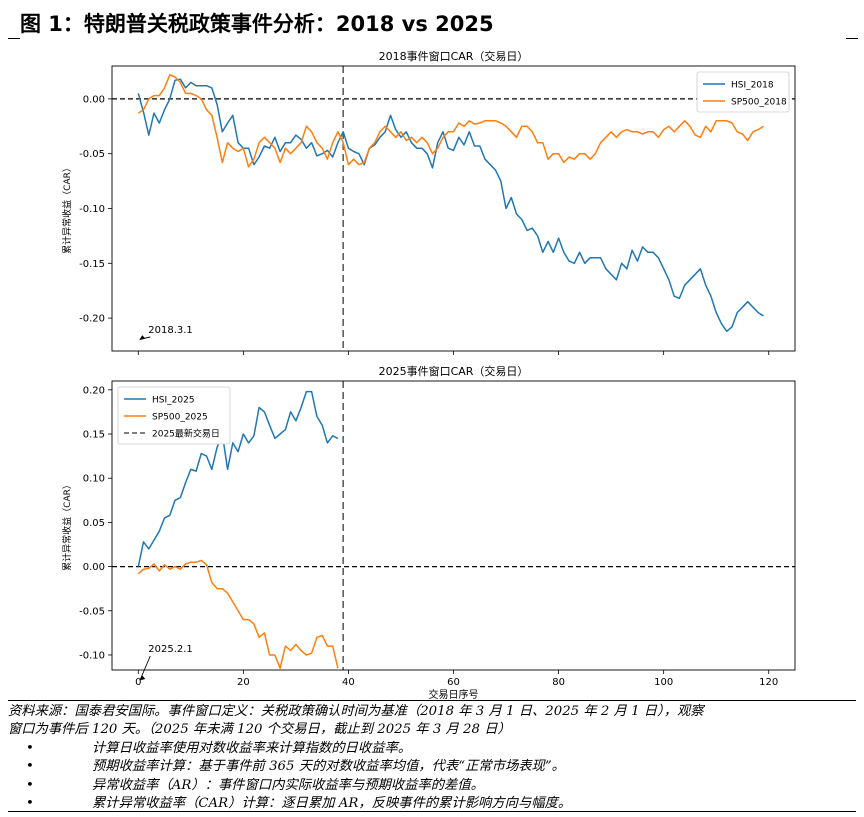  I want to click on legend-label: SP500_2025, so click(180, 418).